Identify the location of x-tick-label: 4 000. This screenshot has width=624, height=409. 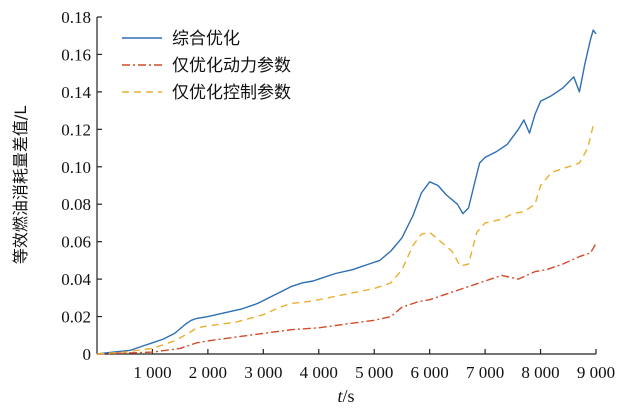
(319, 372).